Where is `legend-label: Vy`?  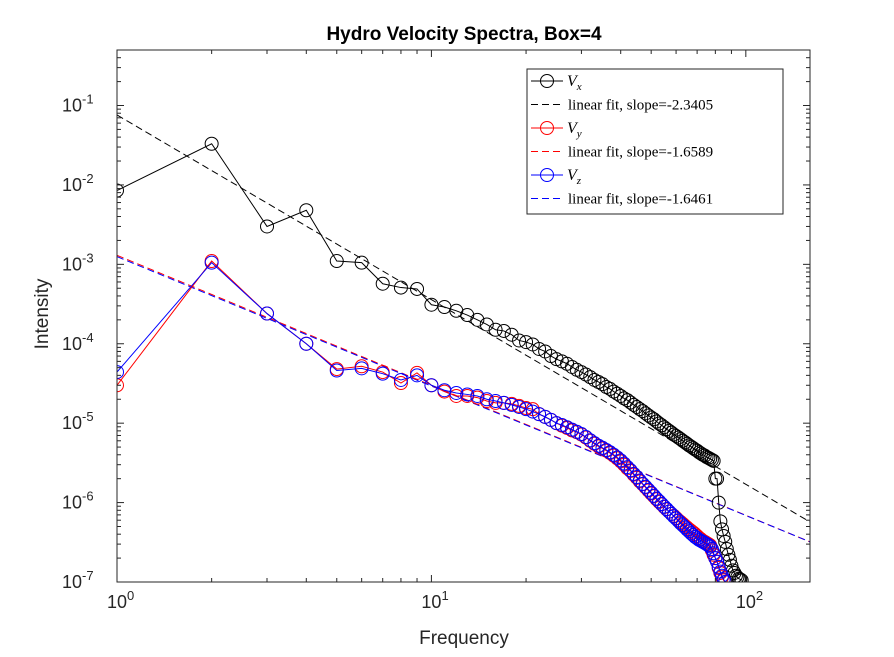 legend-label: Vy is located at coordinates (574, 130).